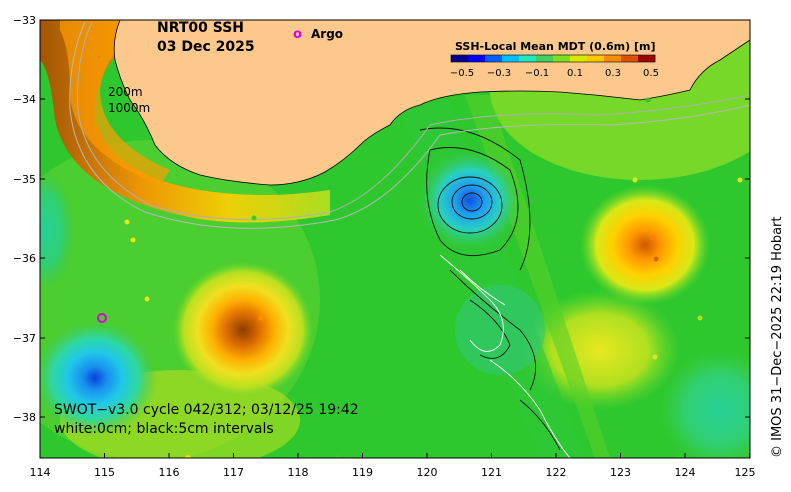 Image resolution: width=791 pixels, height=492 pixels. I want to click on y-tick-label: −33, so click(24, 20).